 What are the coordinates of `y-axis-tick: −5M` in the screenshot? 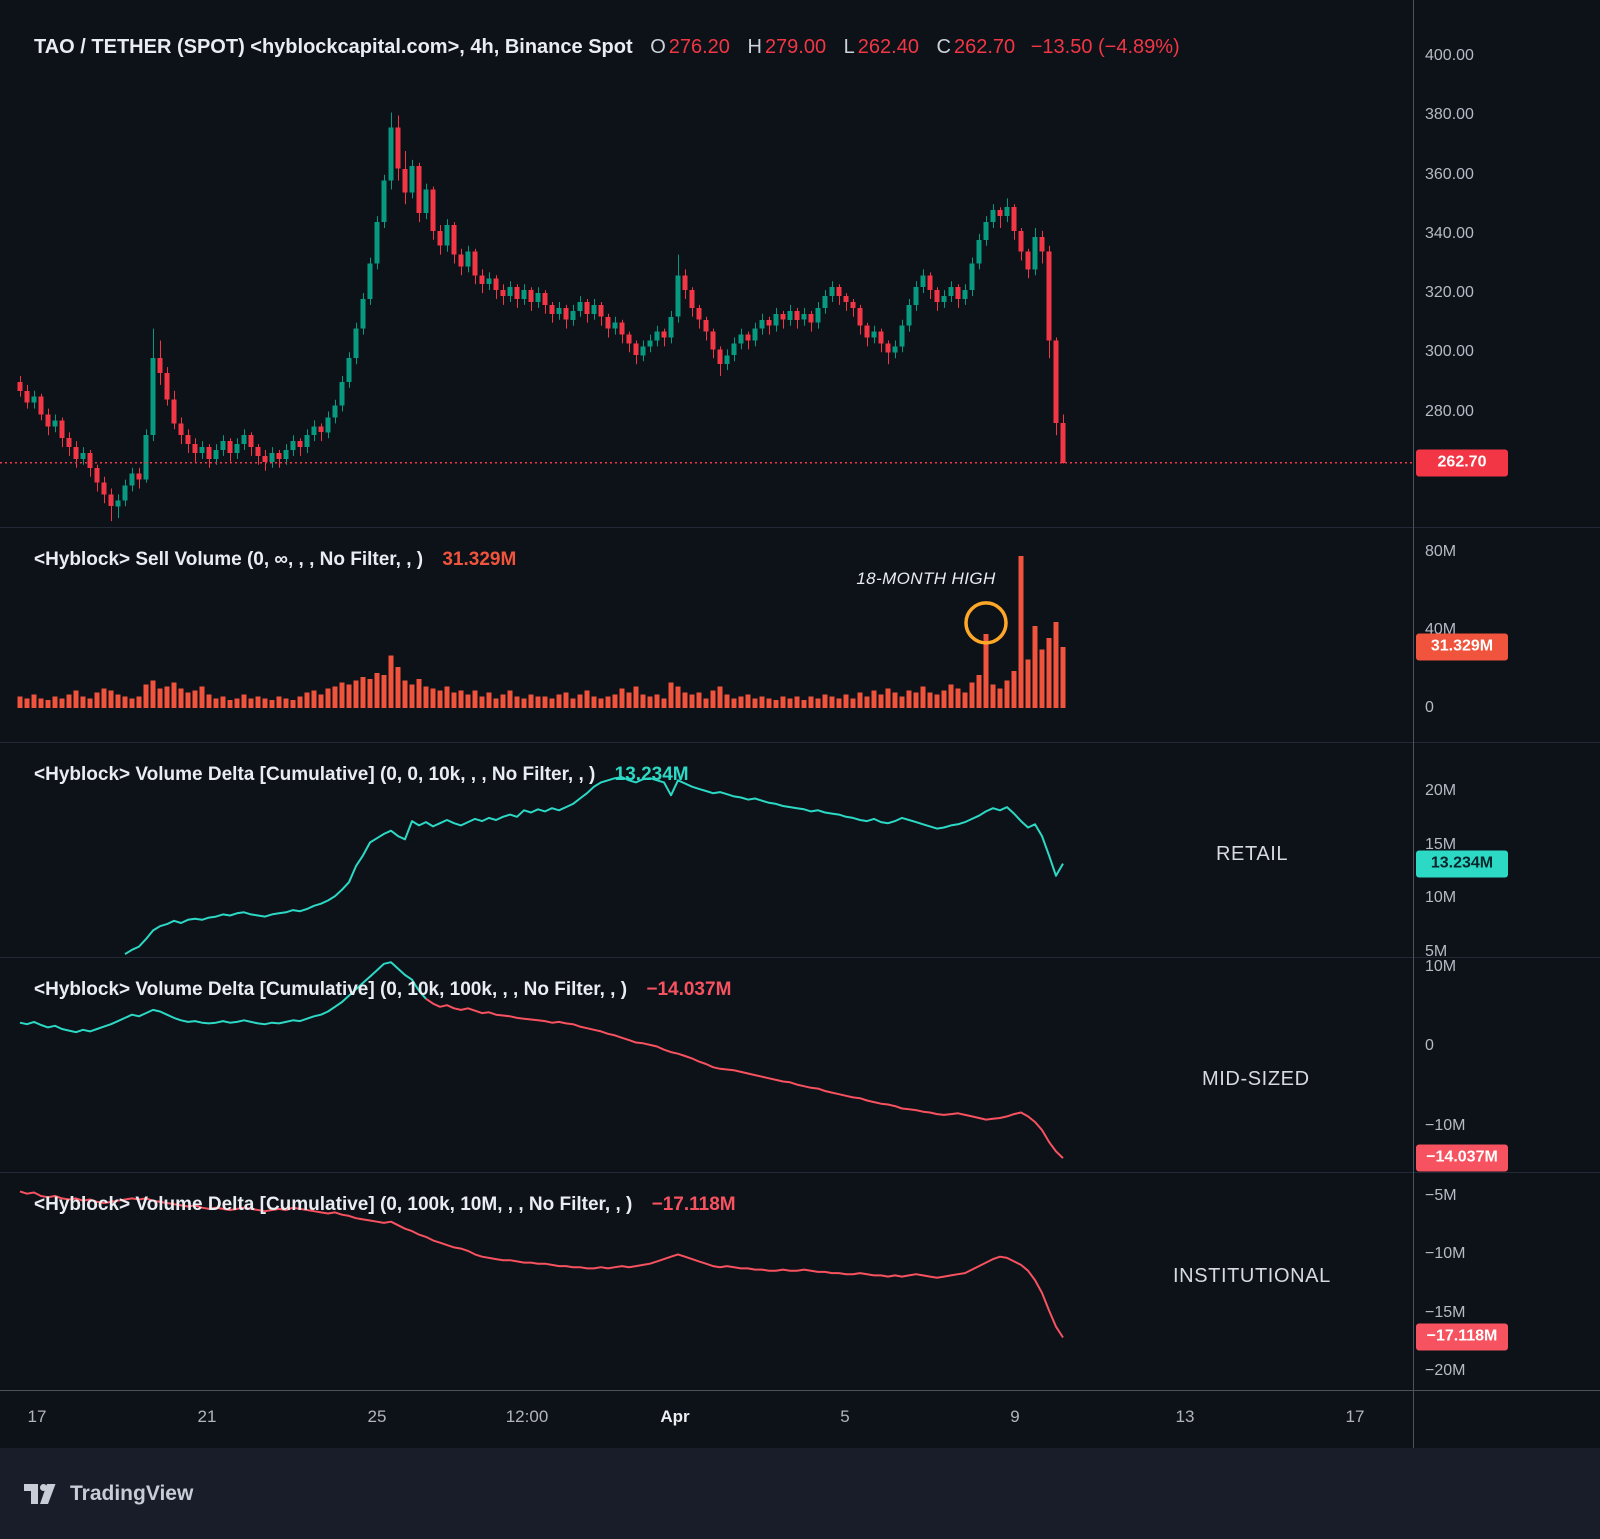 It's located at (1441, 1196).